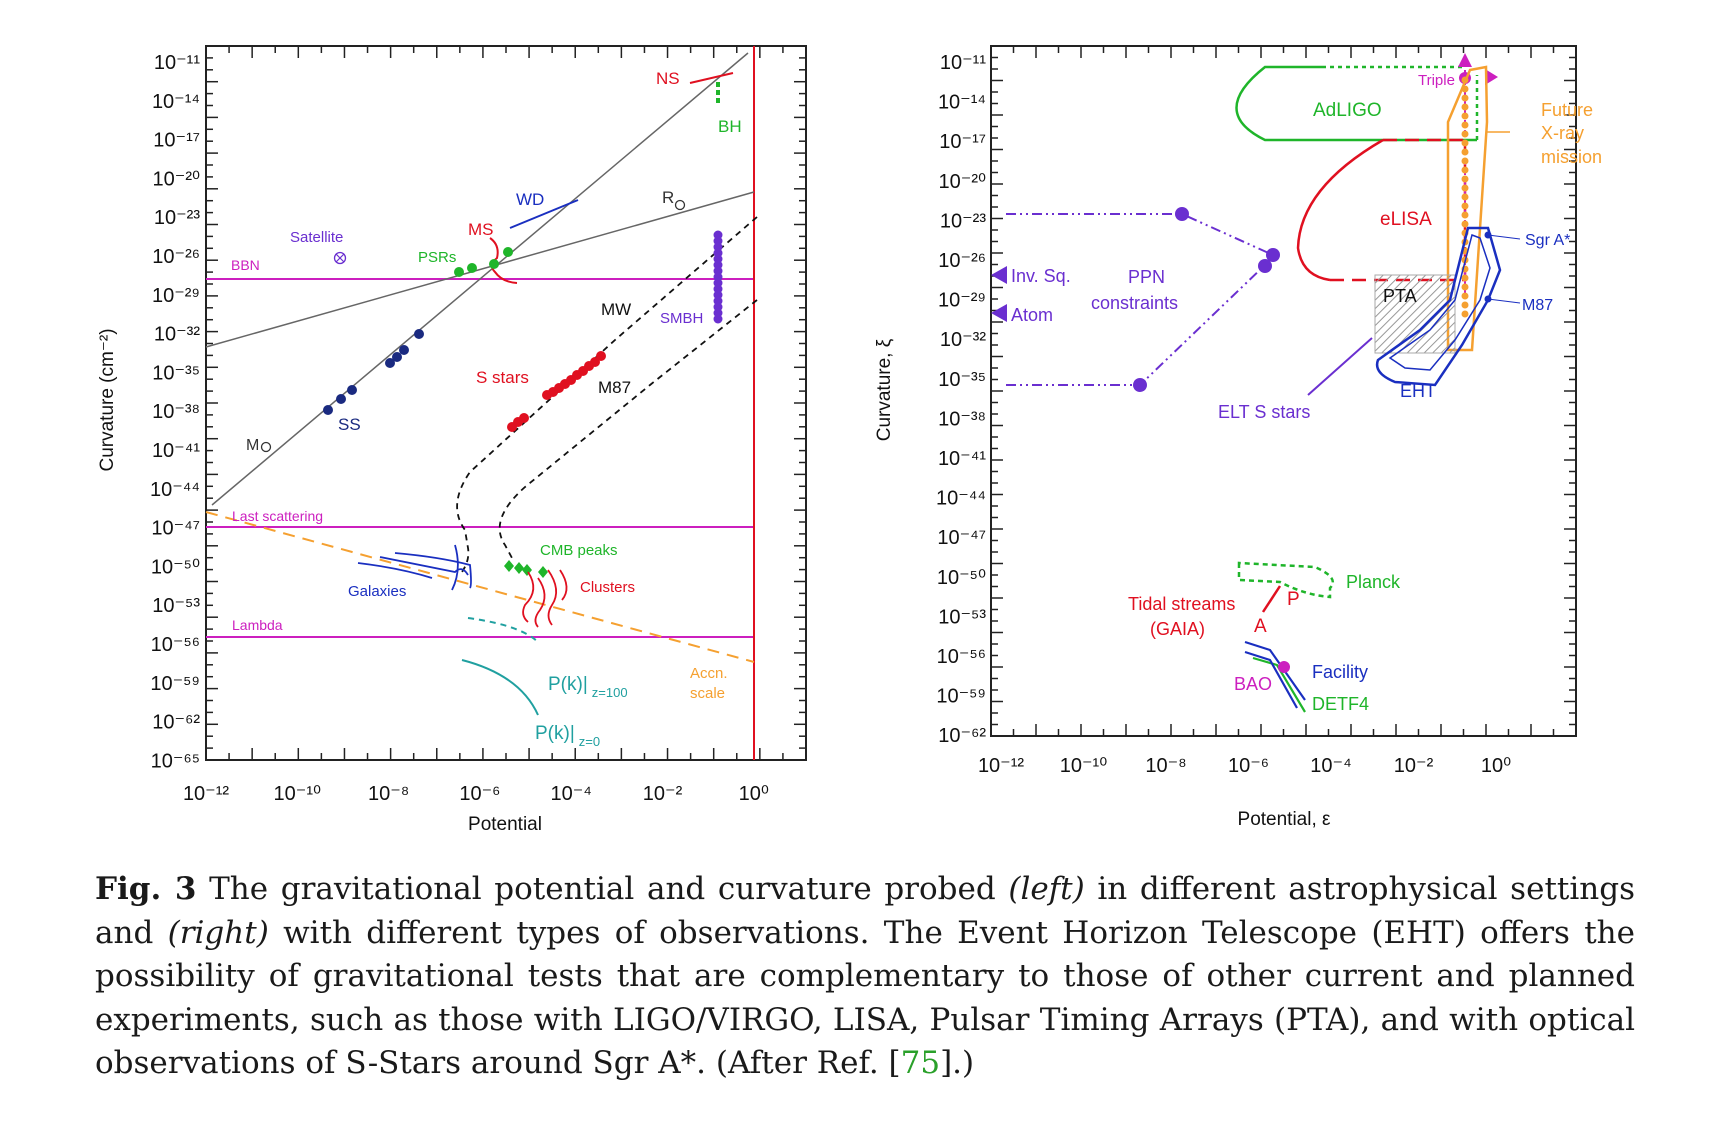 This screenshot has height=1146, width=1713. What do you see at coordinates (579, 550) in the screenshot?
I see `cmb-peaks-label: CMB peaks` at bounding box center [579, 550].